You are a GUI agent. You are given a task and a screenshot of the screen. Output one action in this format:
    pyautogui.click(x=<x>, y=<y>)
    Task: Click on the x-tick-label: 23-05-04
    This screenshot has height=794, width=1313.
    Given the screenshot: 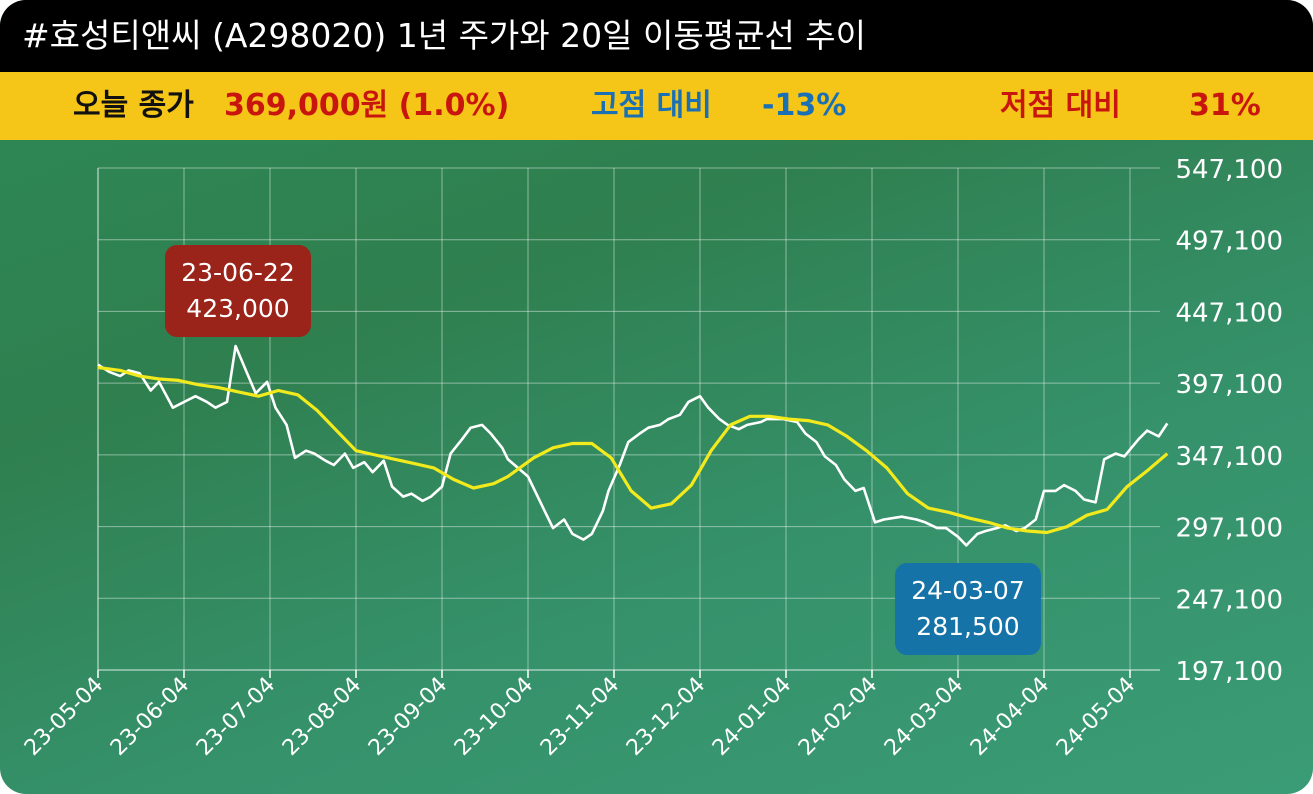 What is the action you would take?
    pyautogui.click(x=64, y=717)
    